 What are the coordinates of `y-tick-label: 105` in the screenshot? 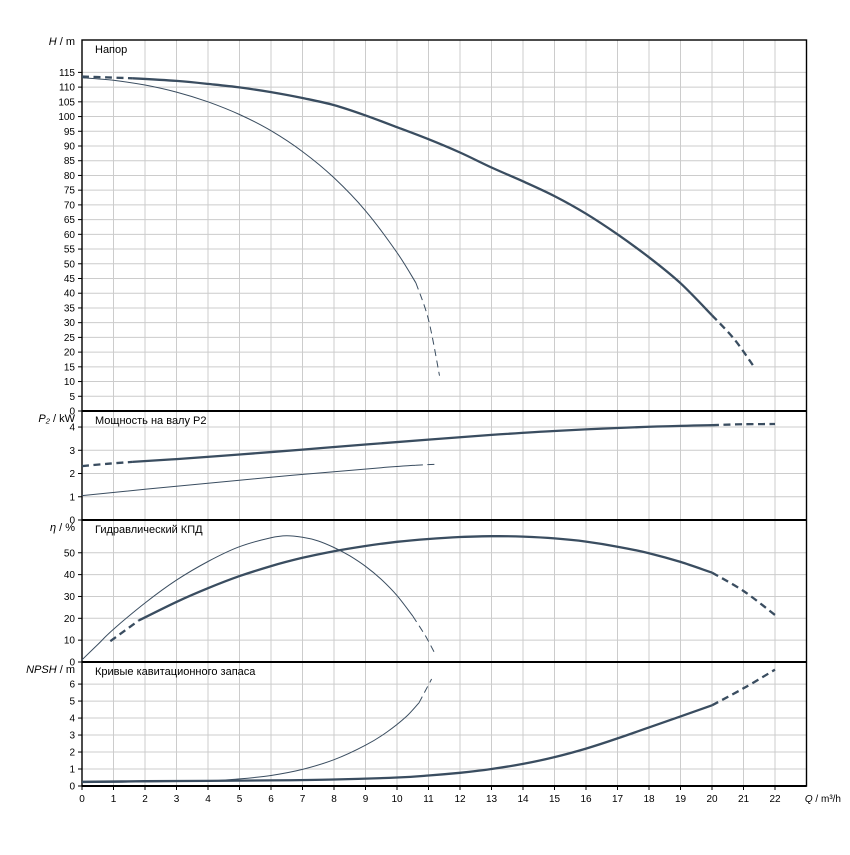 It's located at (66, 102).